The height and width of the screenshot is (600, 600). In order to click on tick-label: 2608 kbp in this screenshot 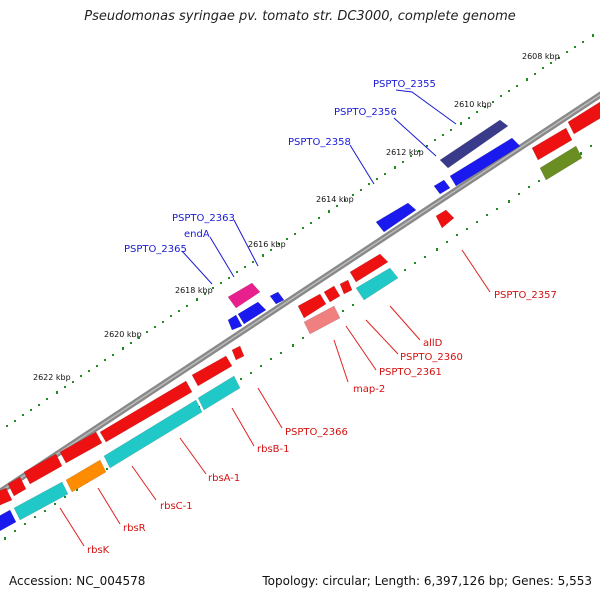, I will do `click(541, 56)`.